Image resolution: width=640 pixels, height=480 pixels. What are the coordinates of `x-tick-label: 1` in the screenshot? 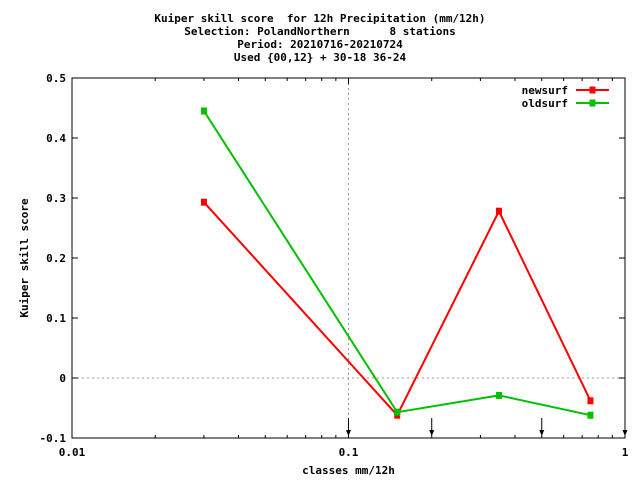 It's located at (625, 452).